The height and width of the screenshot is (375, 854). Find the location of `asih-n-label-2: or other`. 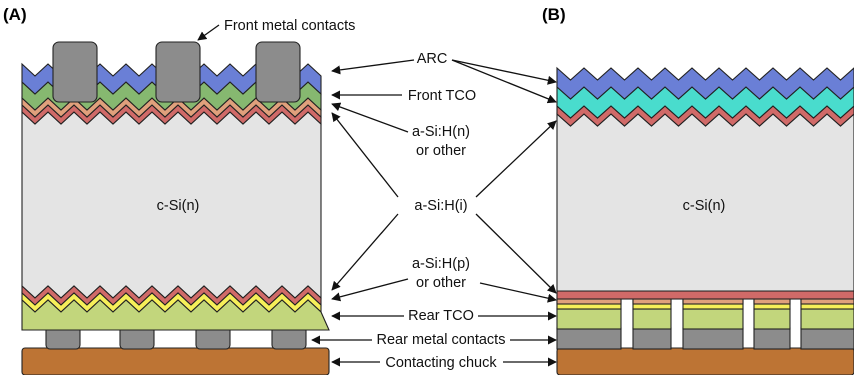

asih-n-label-2: or other is located at coordinates (441, 151).